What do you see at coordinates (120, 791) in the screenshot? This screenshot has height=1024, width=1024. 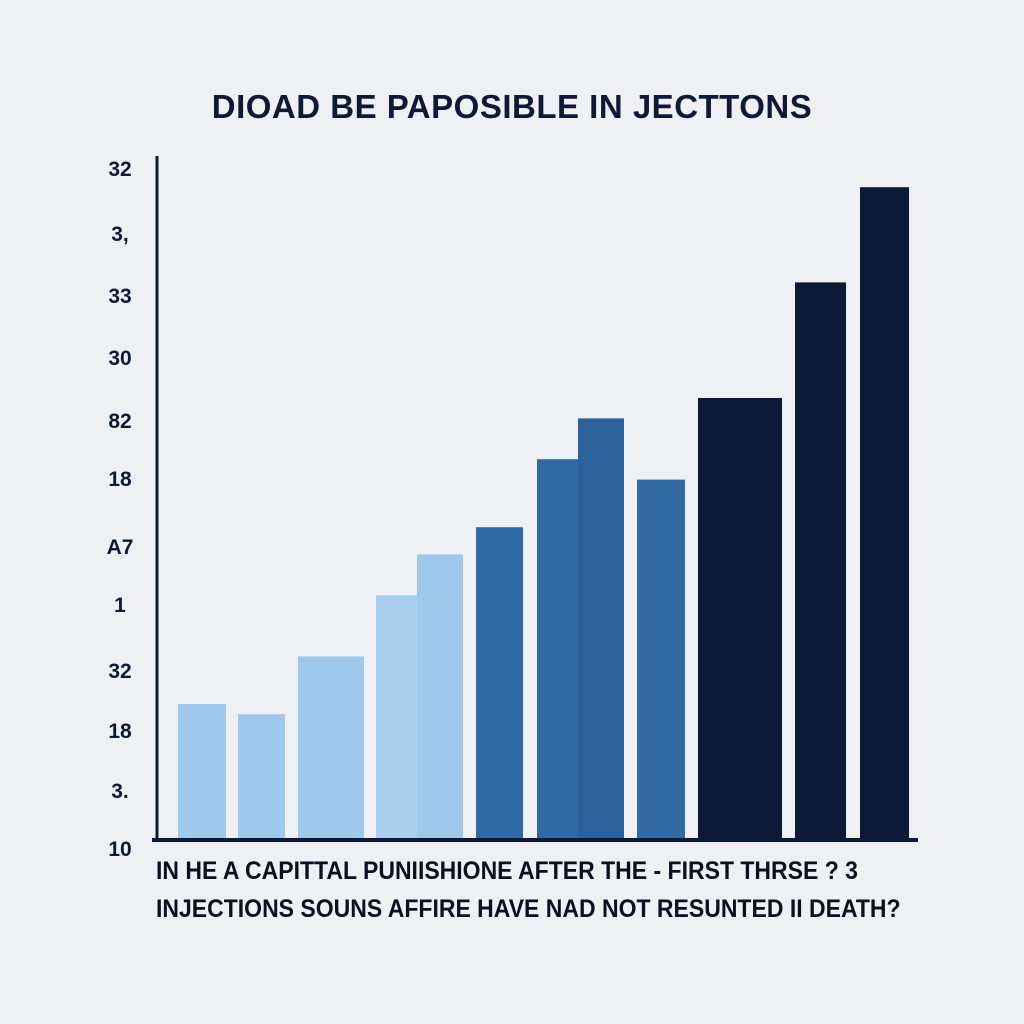 I see `y-tick-label: 3.` at bounding box center [120, 791].